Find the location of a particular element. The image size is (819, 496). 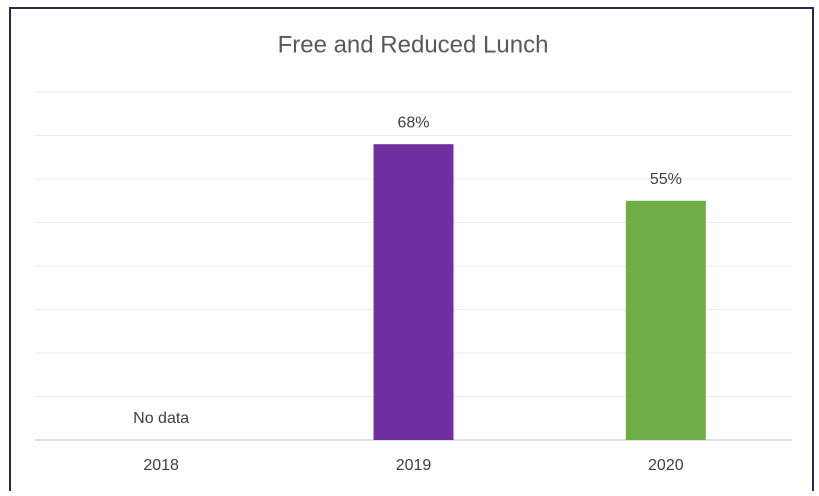

chart-title: Free and Reduced Lunch is located at coordinates (413, 44).